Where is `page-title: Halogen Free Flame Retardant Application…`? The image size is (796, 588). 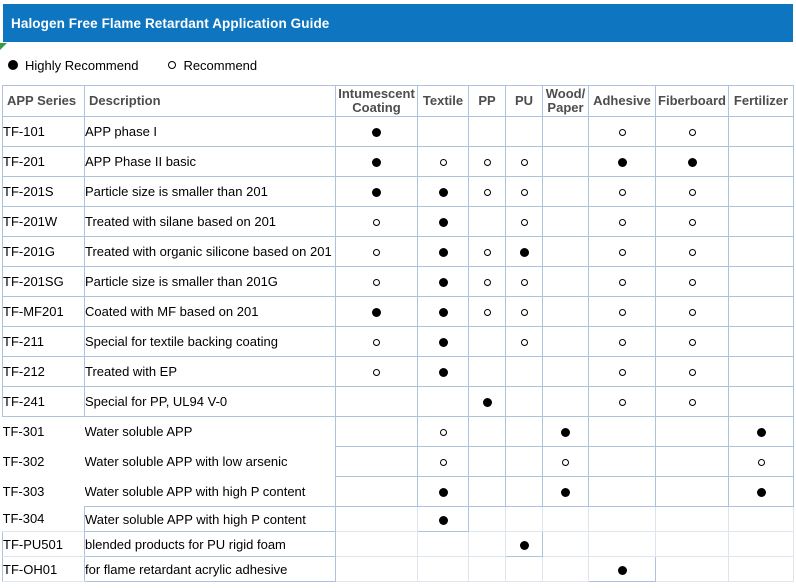
page-title: Halogen Free Flame Retardant Application… is located at coordinates (170, 23).